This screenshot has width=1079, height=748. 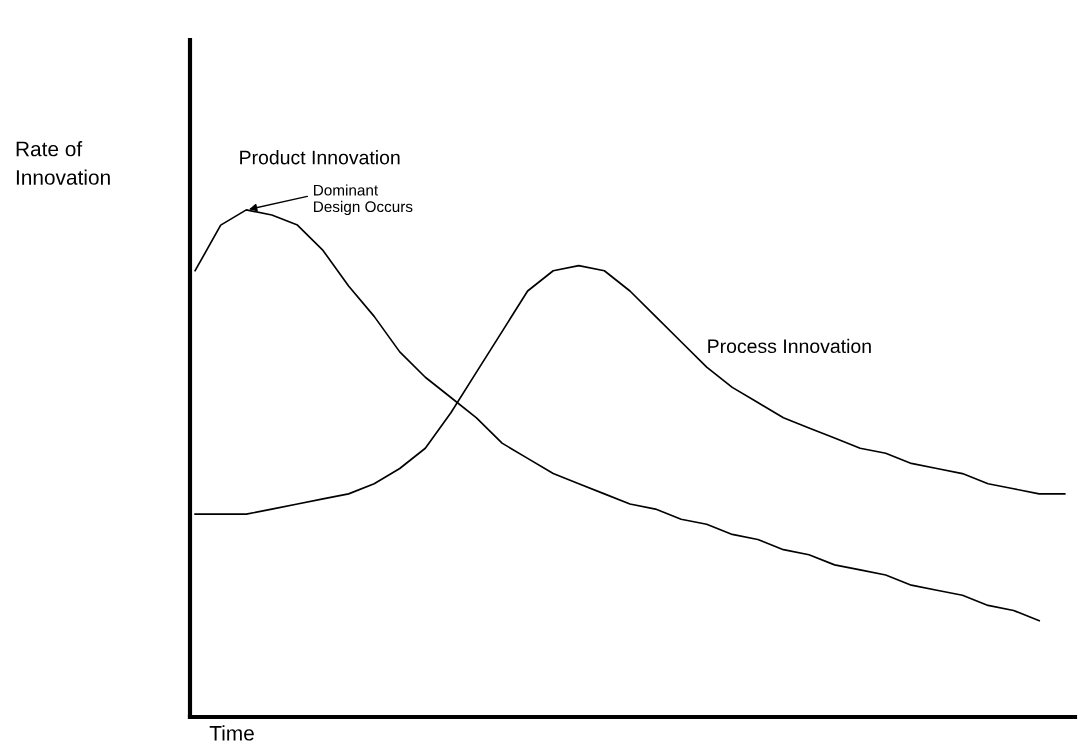 I want to click on annotation: Dominant Design Occurs, so click(x=363, y=200).